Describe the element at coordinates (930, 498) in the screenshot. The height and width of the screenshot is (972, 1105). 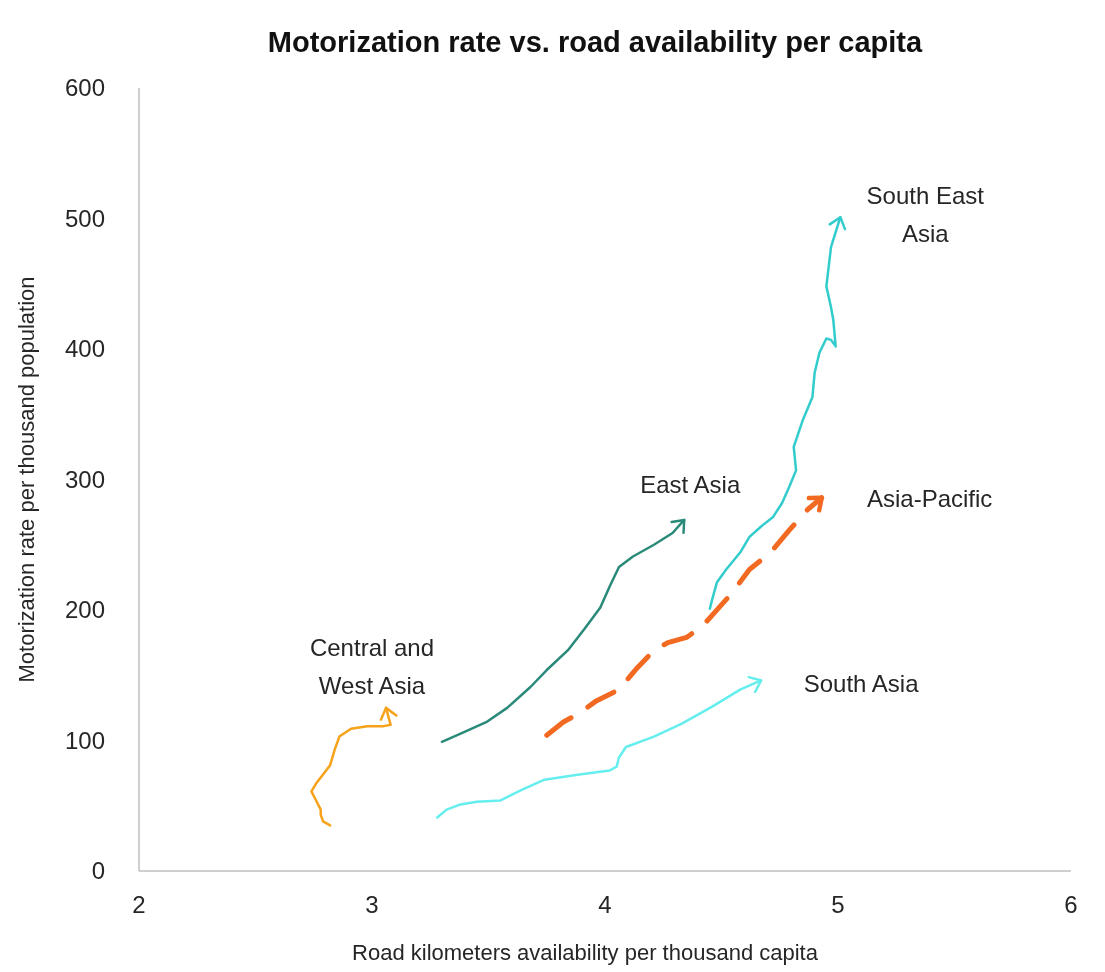
I see `series-label: Asia-Pacific` at that location.